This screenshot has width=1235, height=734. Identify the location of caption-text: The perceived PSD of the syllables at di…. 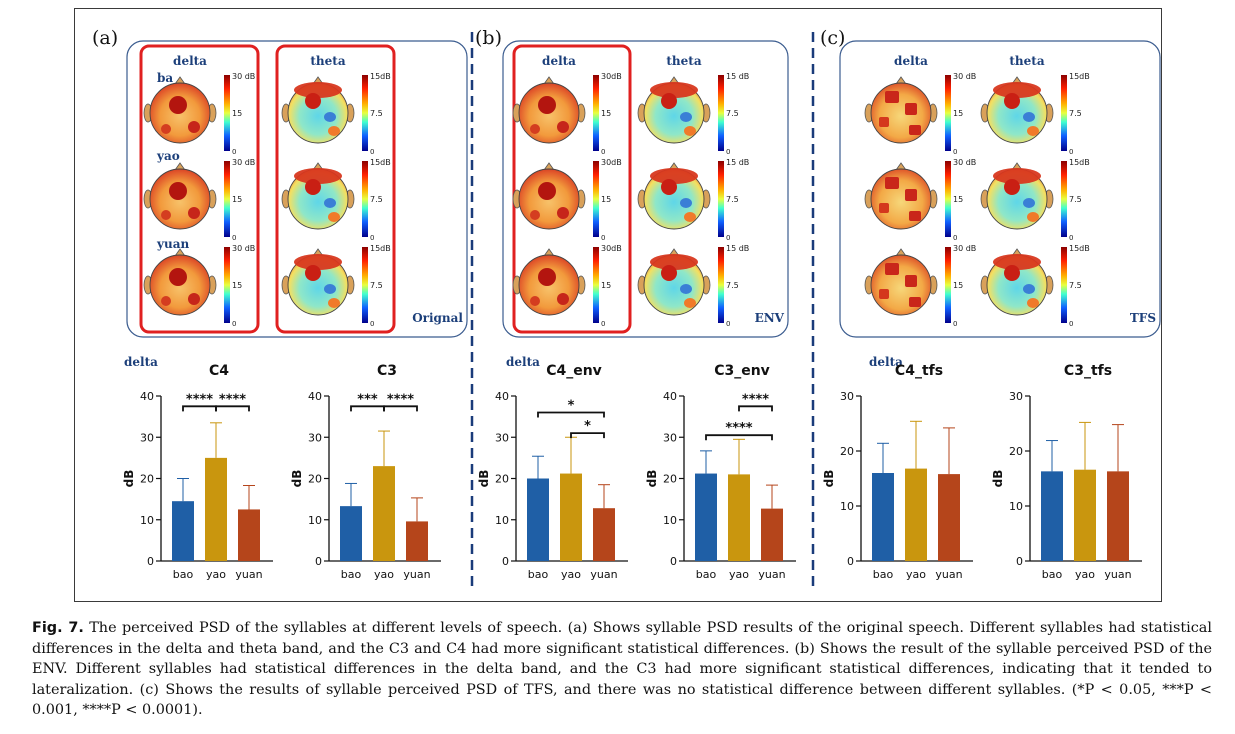
(622, 669).